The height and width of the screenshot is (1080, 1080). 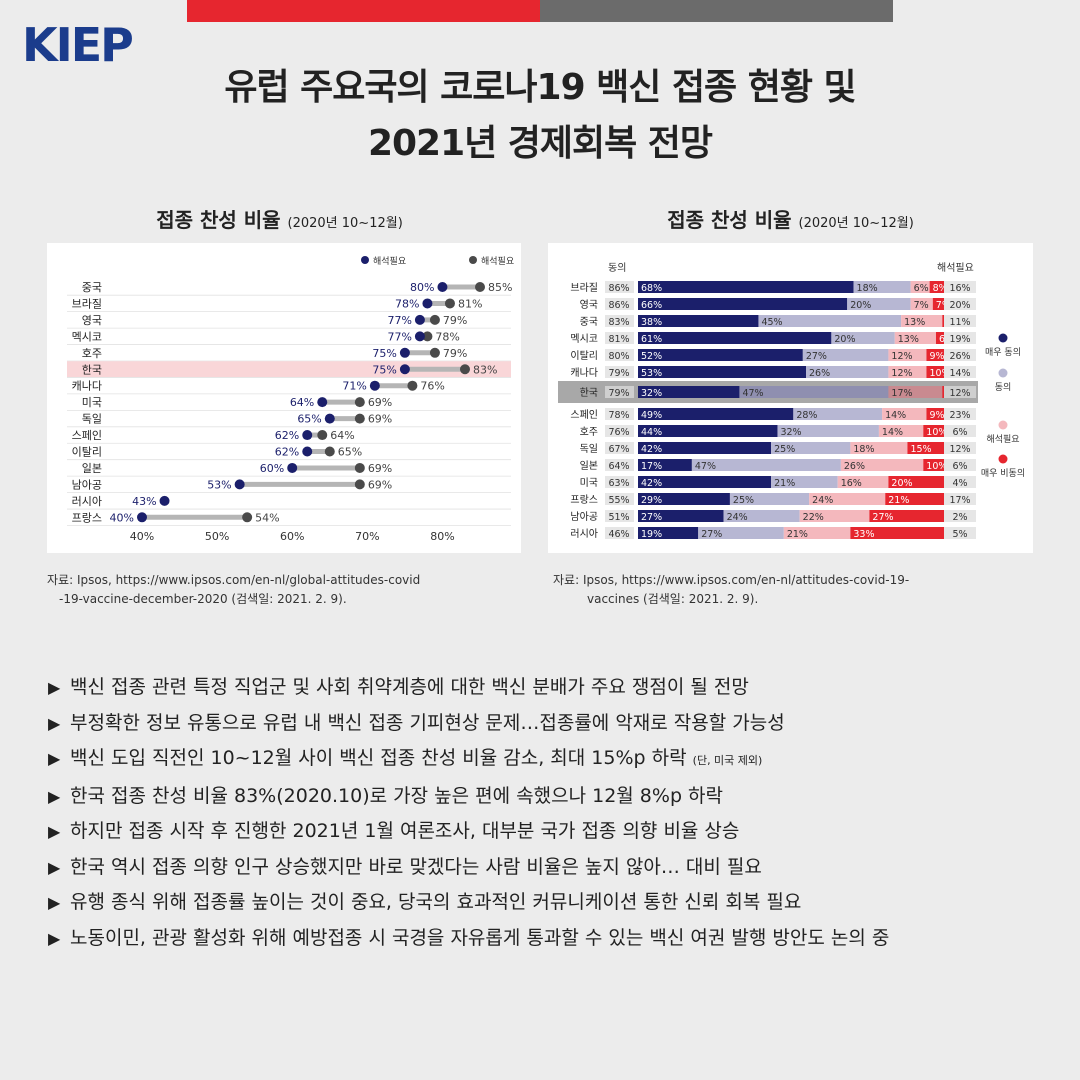 What do you see at coordinates (816, 356) in the screenshot?
I see `bar-segment-label: 27%` at bounding box center [816, 356].